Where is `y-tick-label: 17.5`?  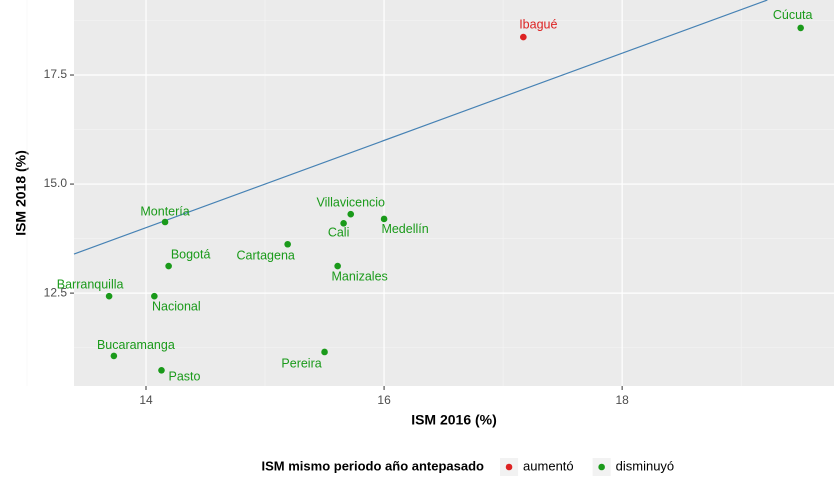
y-tick-label: 17.5 is located at coordinates (56, 74).